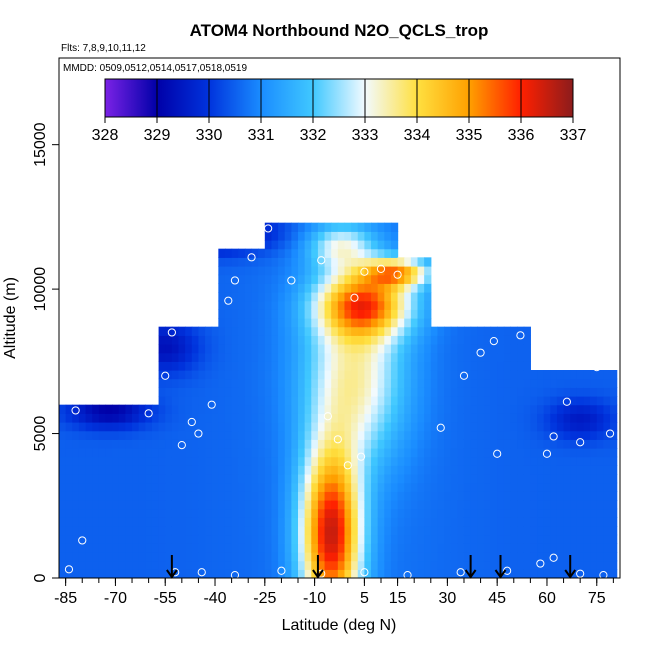 The height and width of the screenshot is (650, 650). I want to click on flight-sample-point, so click(493, 341).